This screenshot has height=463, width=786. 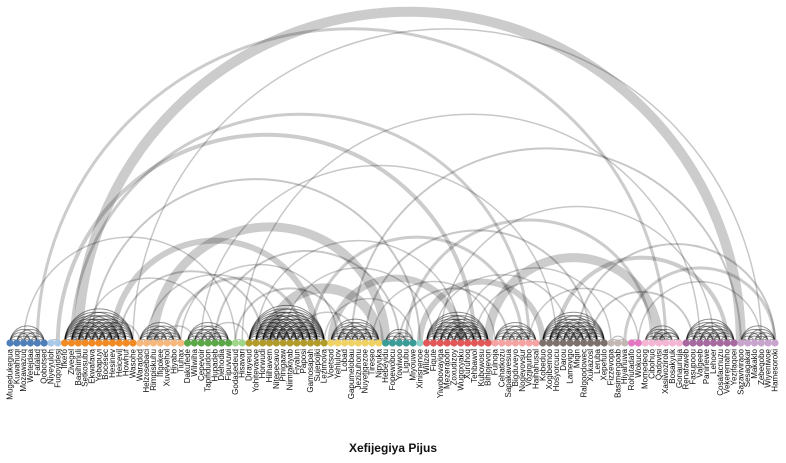 What do you see at coordinates (180, 361) in the screenshot?
I see `node-label-25: Tiuhax` at bounding box center [180, 361].